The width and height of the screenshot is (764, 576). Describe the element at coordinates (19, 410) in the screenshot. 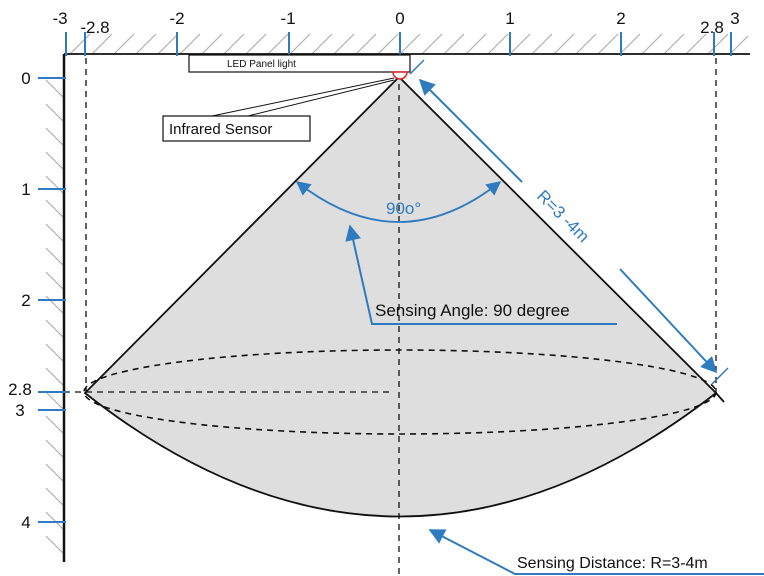

I see `left-tick-label: 3` at that location.